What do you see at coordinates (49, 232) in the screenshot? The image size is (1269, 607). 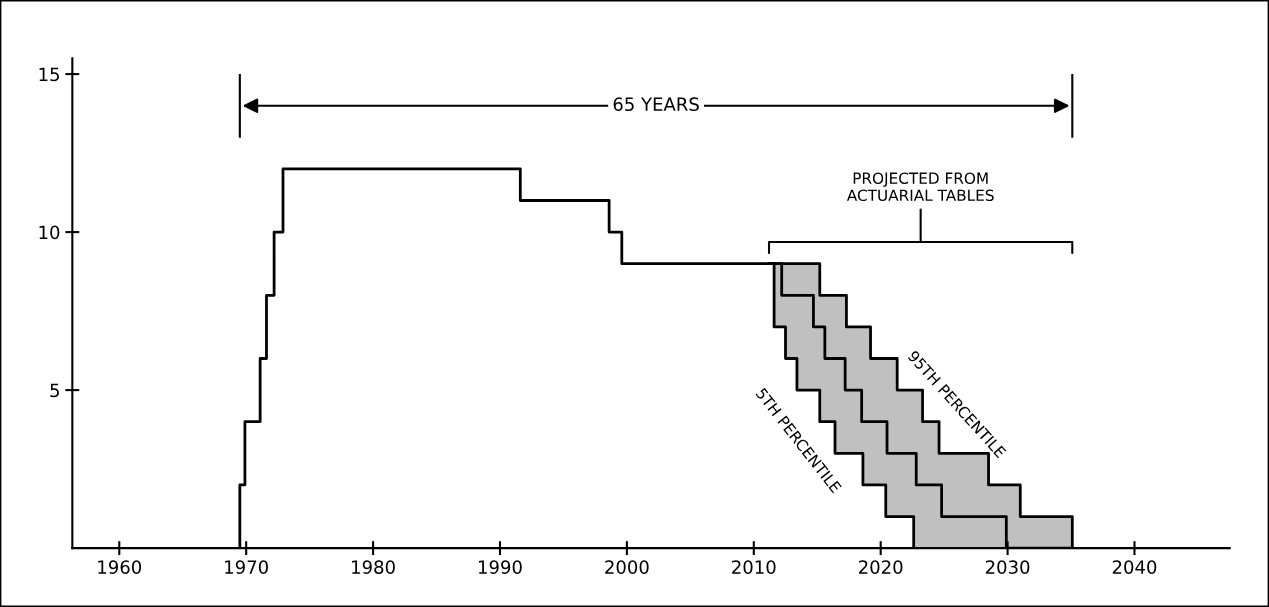 I see `y-tick-label: 10` at bounding box center [49, 232].